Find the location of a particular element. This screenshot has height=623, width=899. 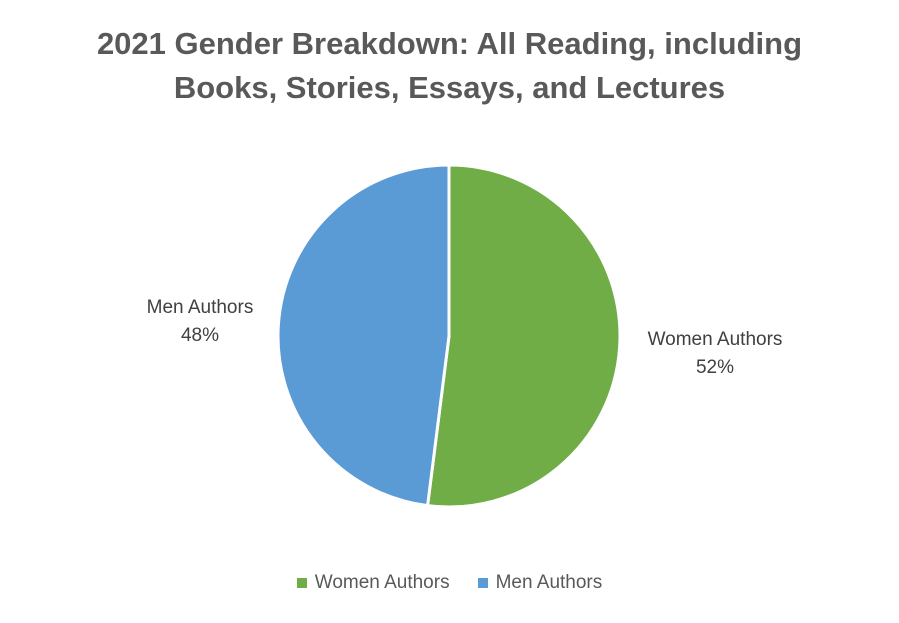

slice-label-women-value: 52% is located at coordinates (715, 367).